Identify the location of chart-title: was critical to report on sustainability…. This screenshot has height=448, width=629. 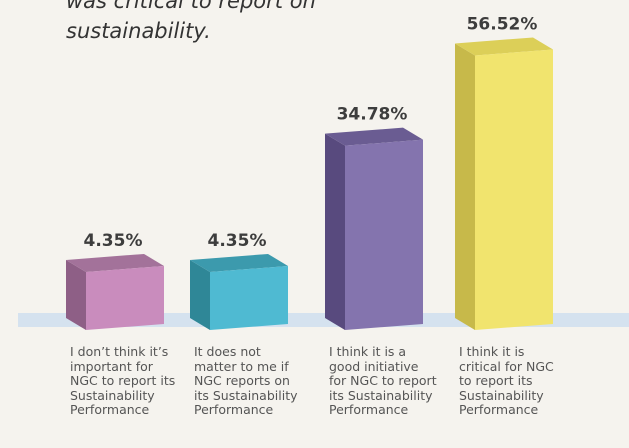
(191, 21).